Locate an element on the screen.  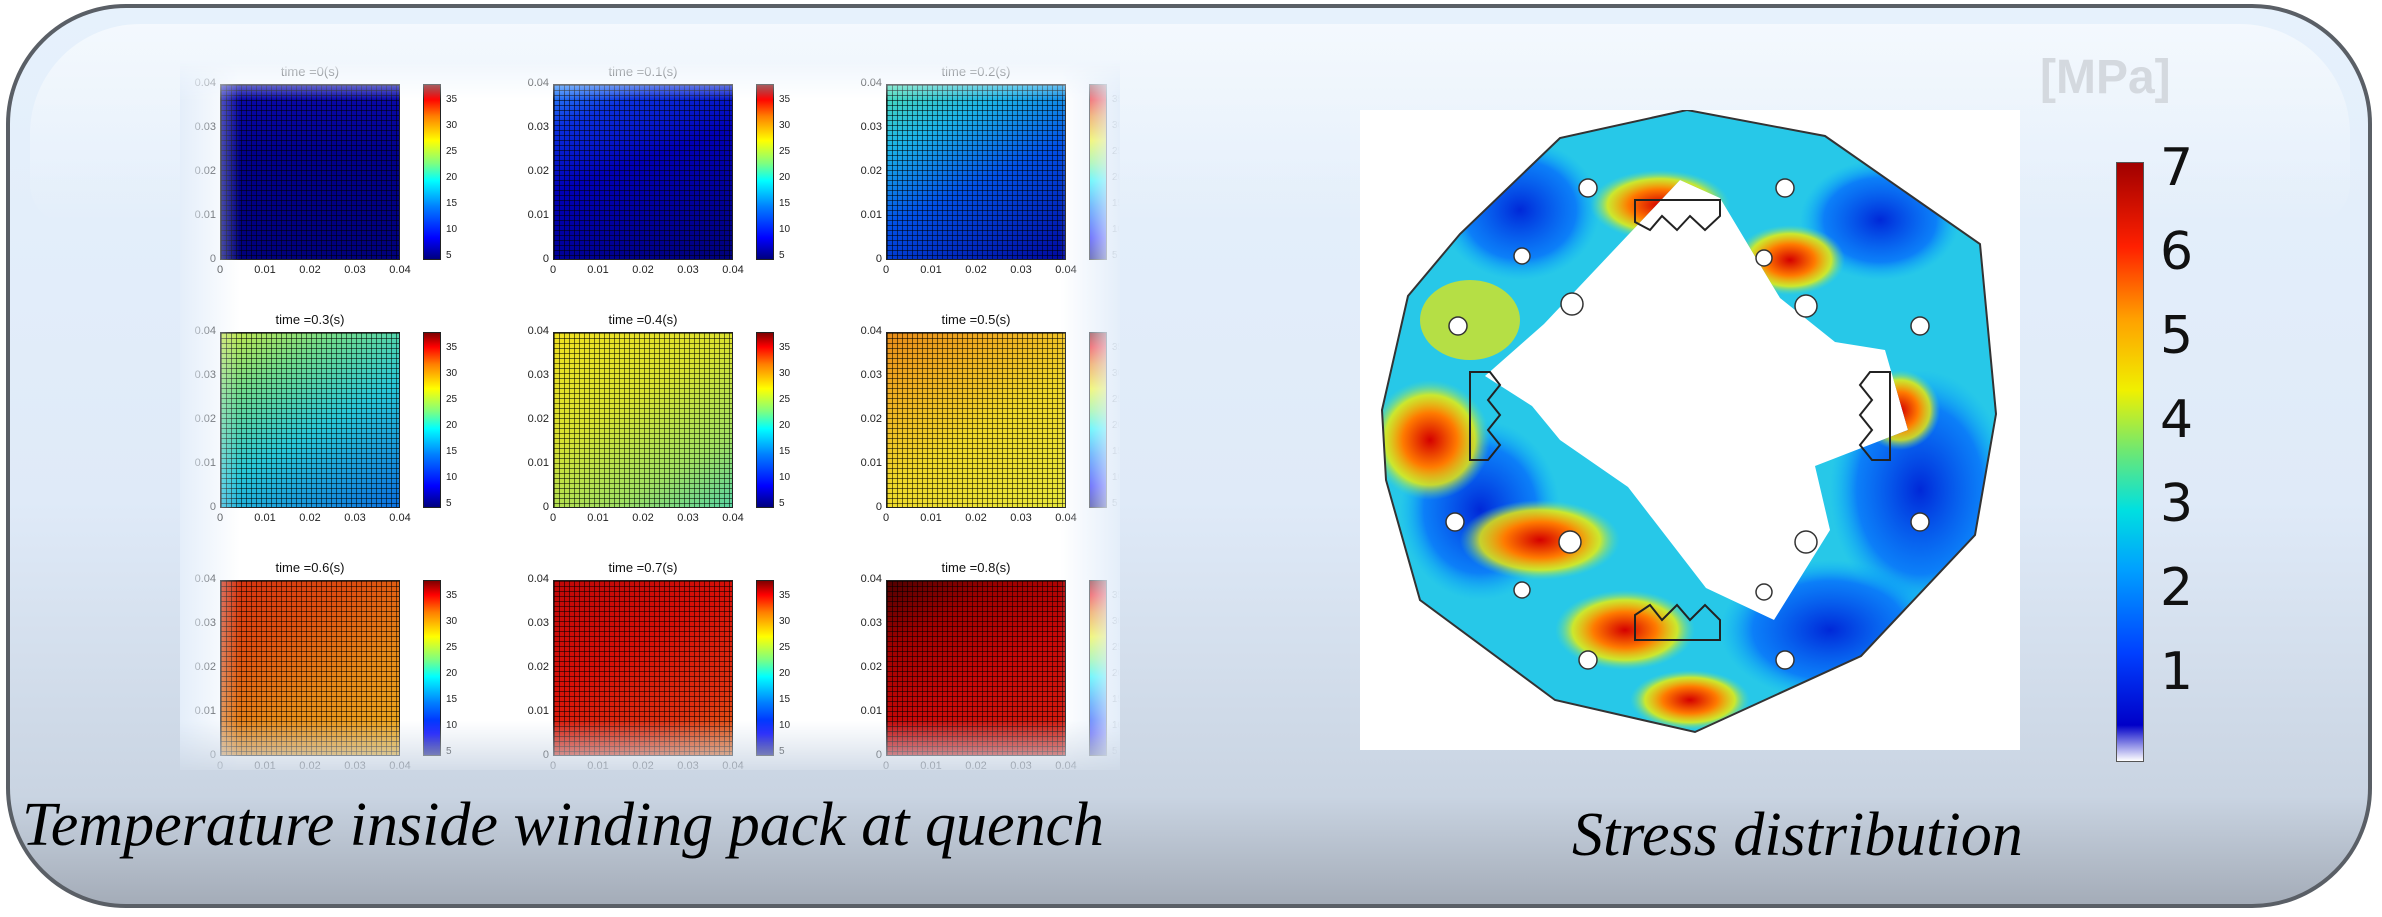
heatmap-title: time =0.2(s) is located at coordinates (976, 71).